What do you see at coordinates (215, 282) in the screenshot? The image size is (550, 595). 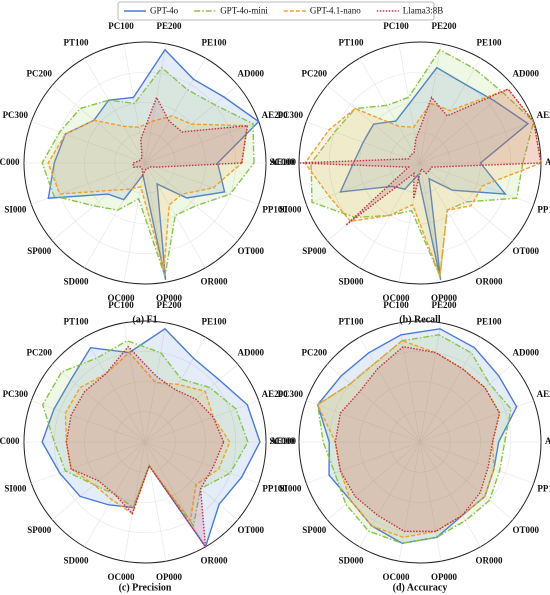 I see `category-label: OR000` at bounding box center [215, 282].